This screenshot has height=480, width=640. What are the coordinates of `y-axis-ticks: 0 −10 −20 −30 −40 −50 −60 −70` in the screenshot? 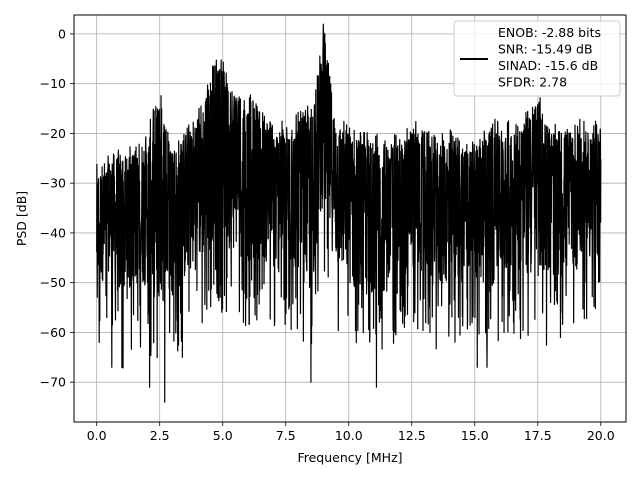 It's located at (57, 208).